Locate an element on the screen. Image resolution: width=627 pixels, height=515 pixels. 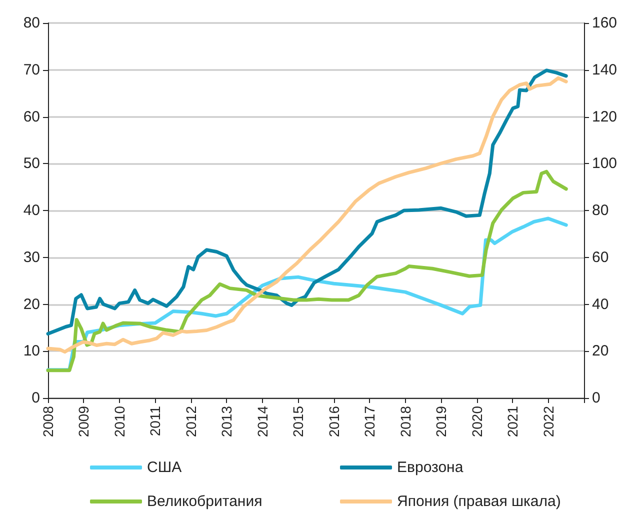
legend-label: Еврозона is located at coordinates (430, 467).